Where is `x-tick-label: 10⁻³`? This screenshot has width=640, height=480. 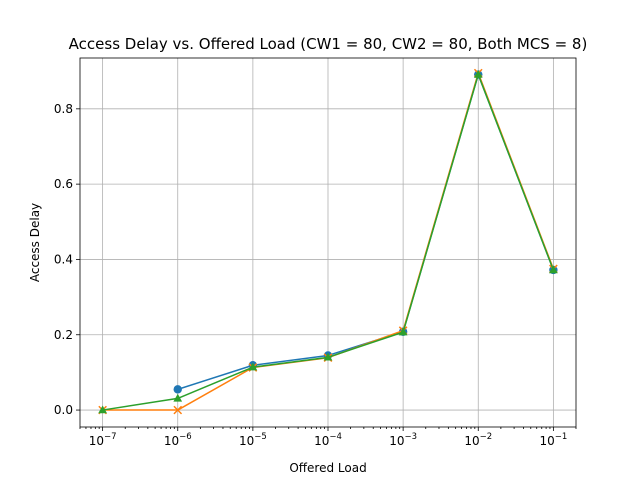 x-tick-label: 10⁻³ is located at coordinates (403, 440).